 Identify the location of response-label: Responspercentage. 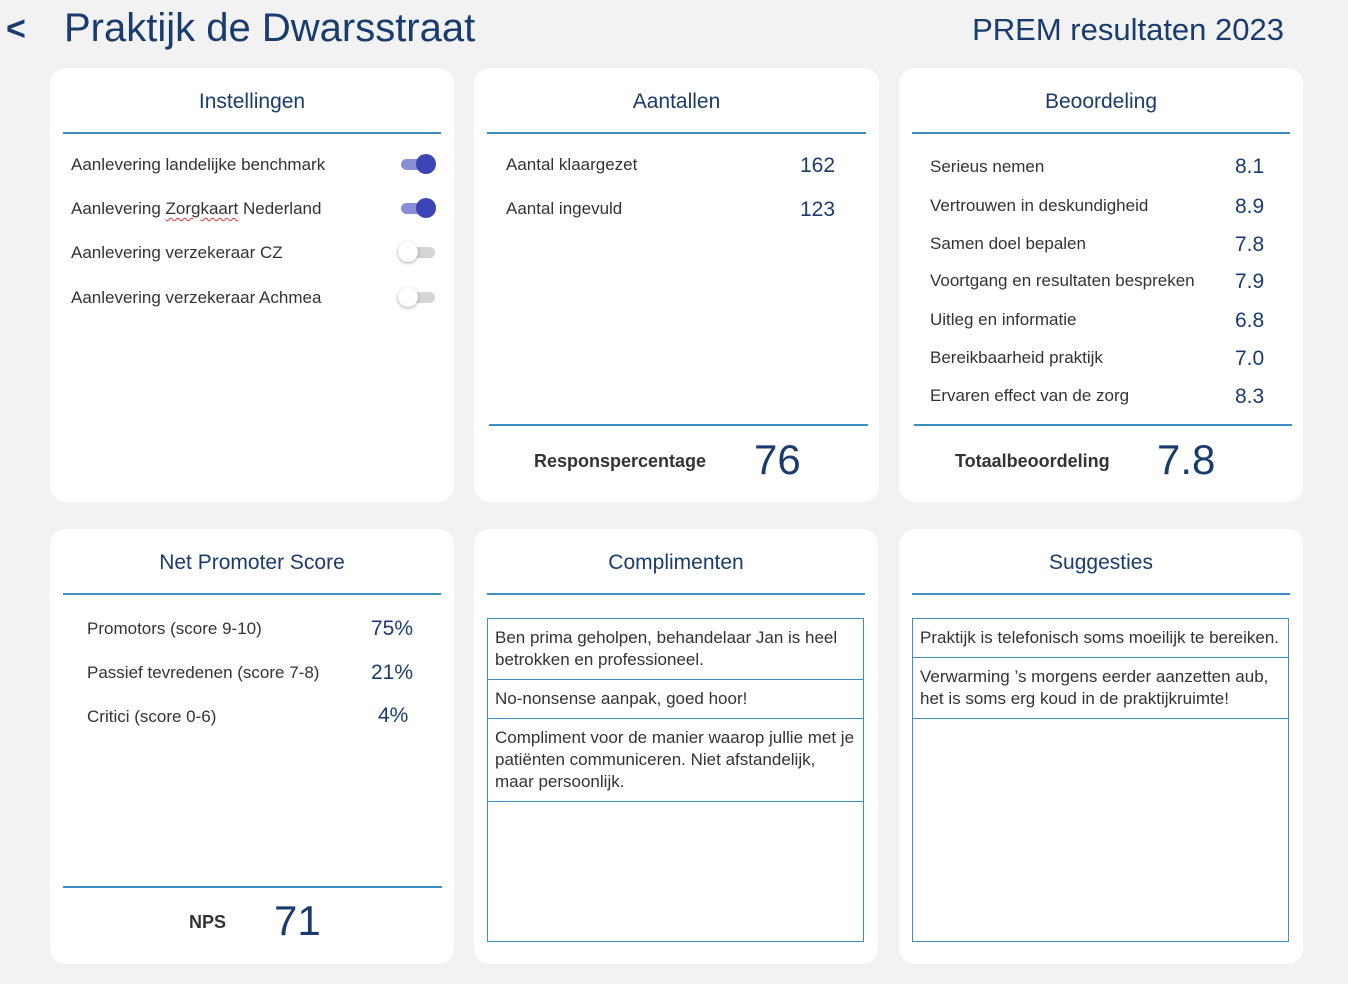
(620, 461).